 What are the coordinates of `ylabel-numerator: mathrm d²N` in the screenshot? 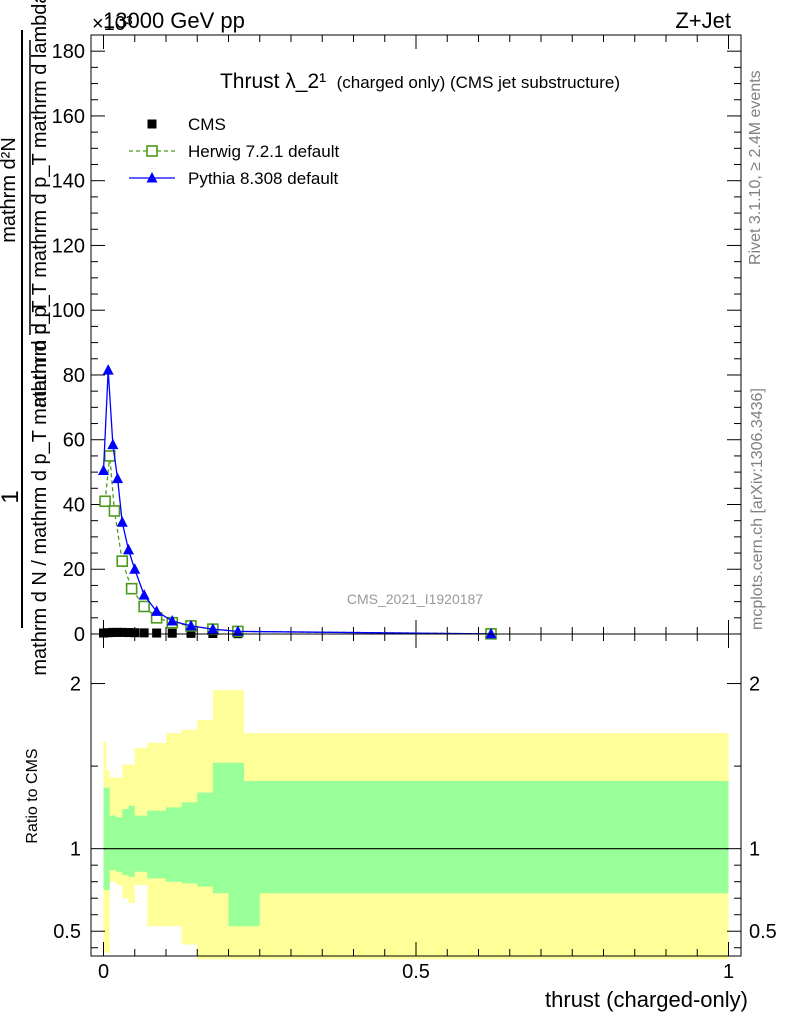 It's located at (10, 190).